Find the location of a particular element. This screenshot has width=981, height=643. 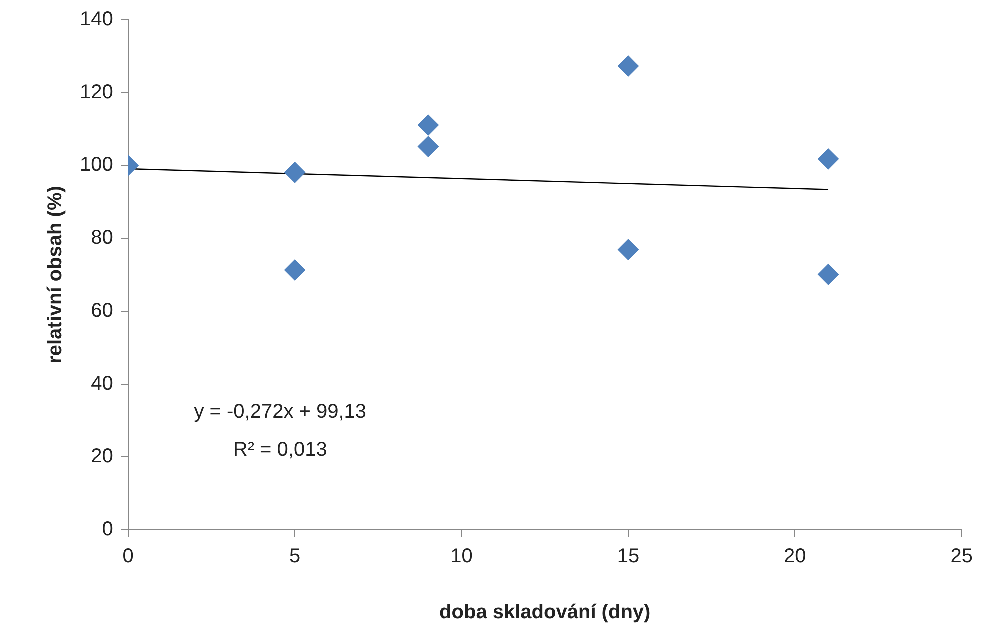

x-tick-label: 25 is located at coordinates (961, 557).